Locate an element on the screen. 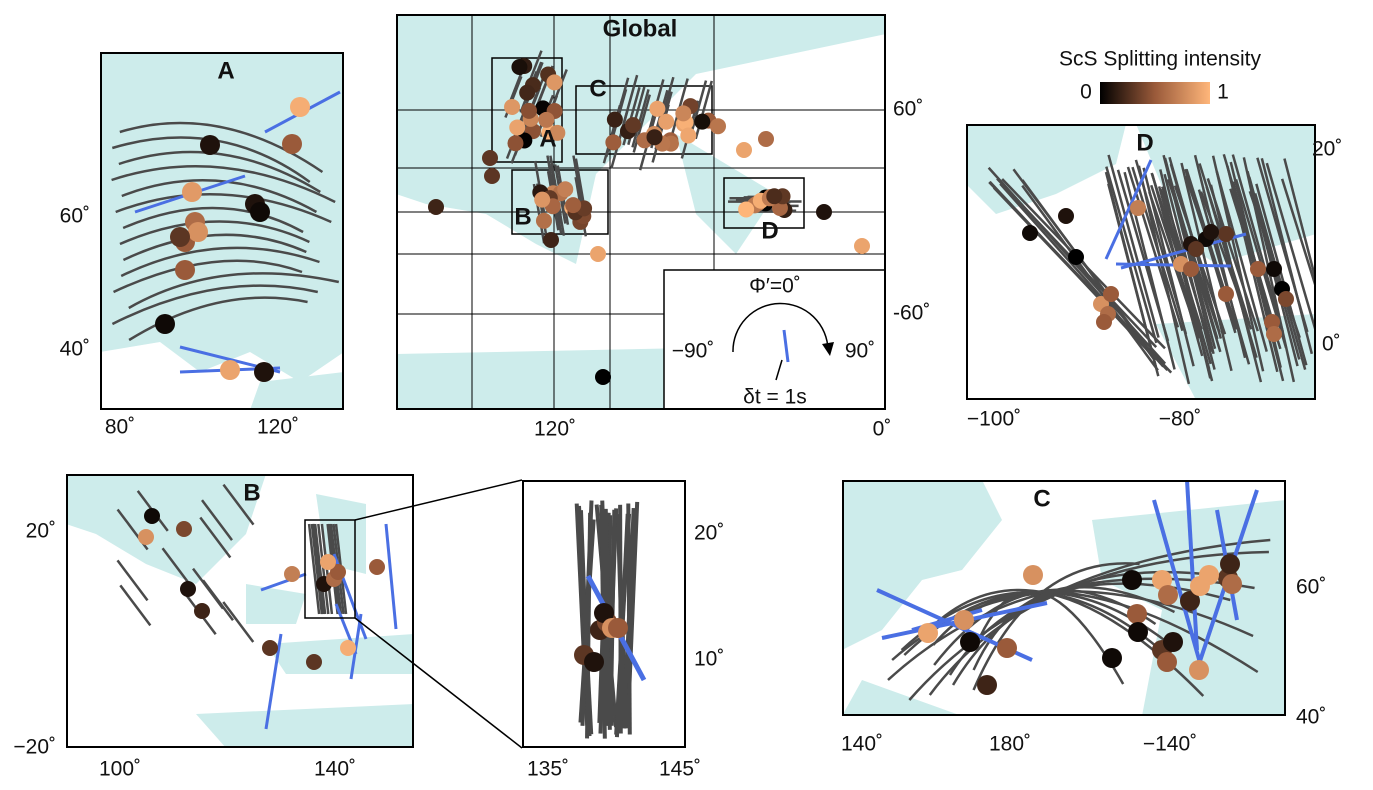 Image resolution: width=1373 pixels, height=790 pixels. legend-box is located at coordinates (774, 339).